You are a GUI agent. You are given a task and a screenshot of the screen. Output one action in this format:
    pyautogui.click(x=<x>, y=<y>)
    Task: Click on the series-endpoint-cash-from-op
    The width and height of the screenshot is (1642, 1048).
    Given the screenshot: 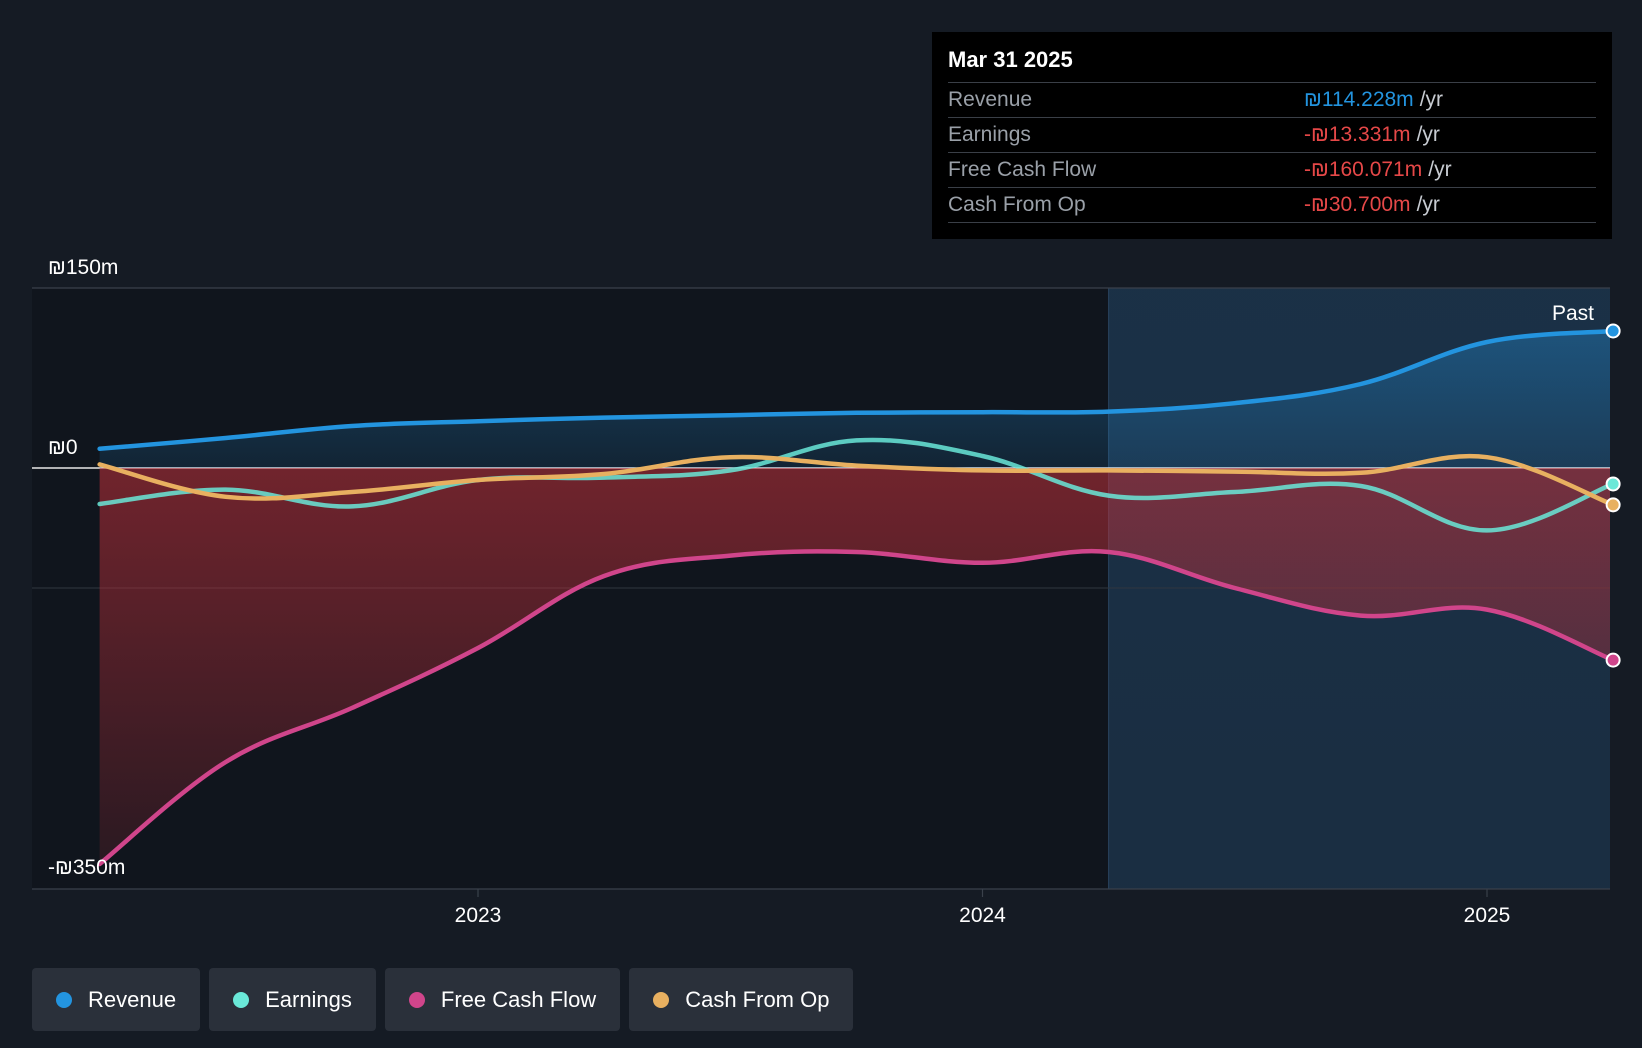 What is the action you would take?
    pyautogui.click(x=1613, y=505)
    